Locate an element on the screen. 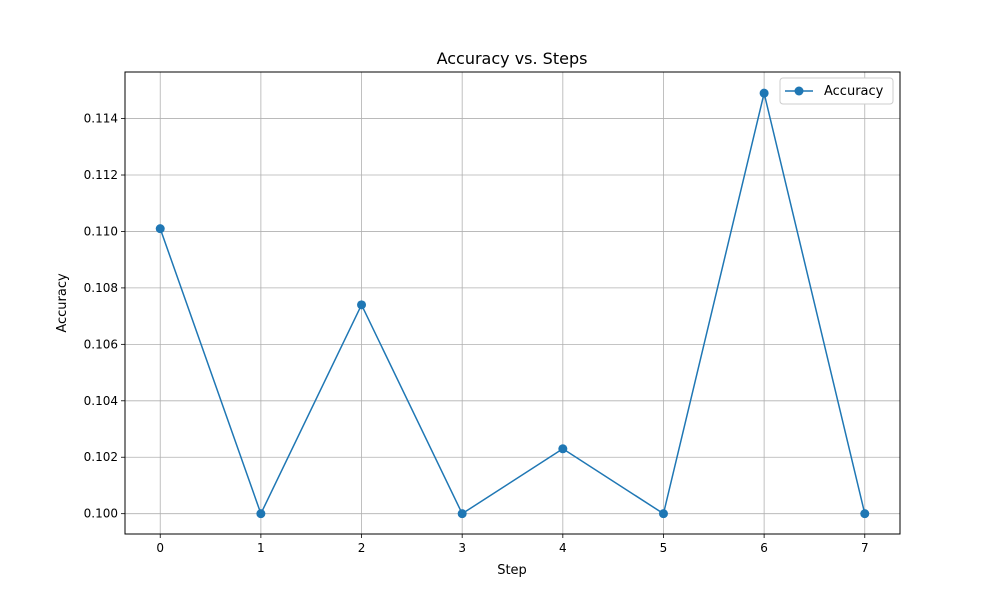 The image size is (1000, 600). chart-title: Accuracy vs. Steps is located at coordinates (512, 58).